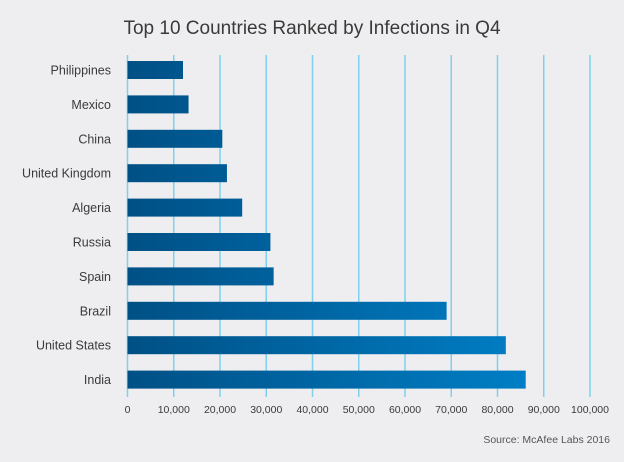 The width and height of the screenshot is (624, 462). Describe the element at coordinates (91, 208) in the screenshot. I see `category-label: Algeria` at that location.